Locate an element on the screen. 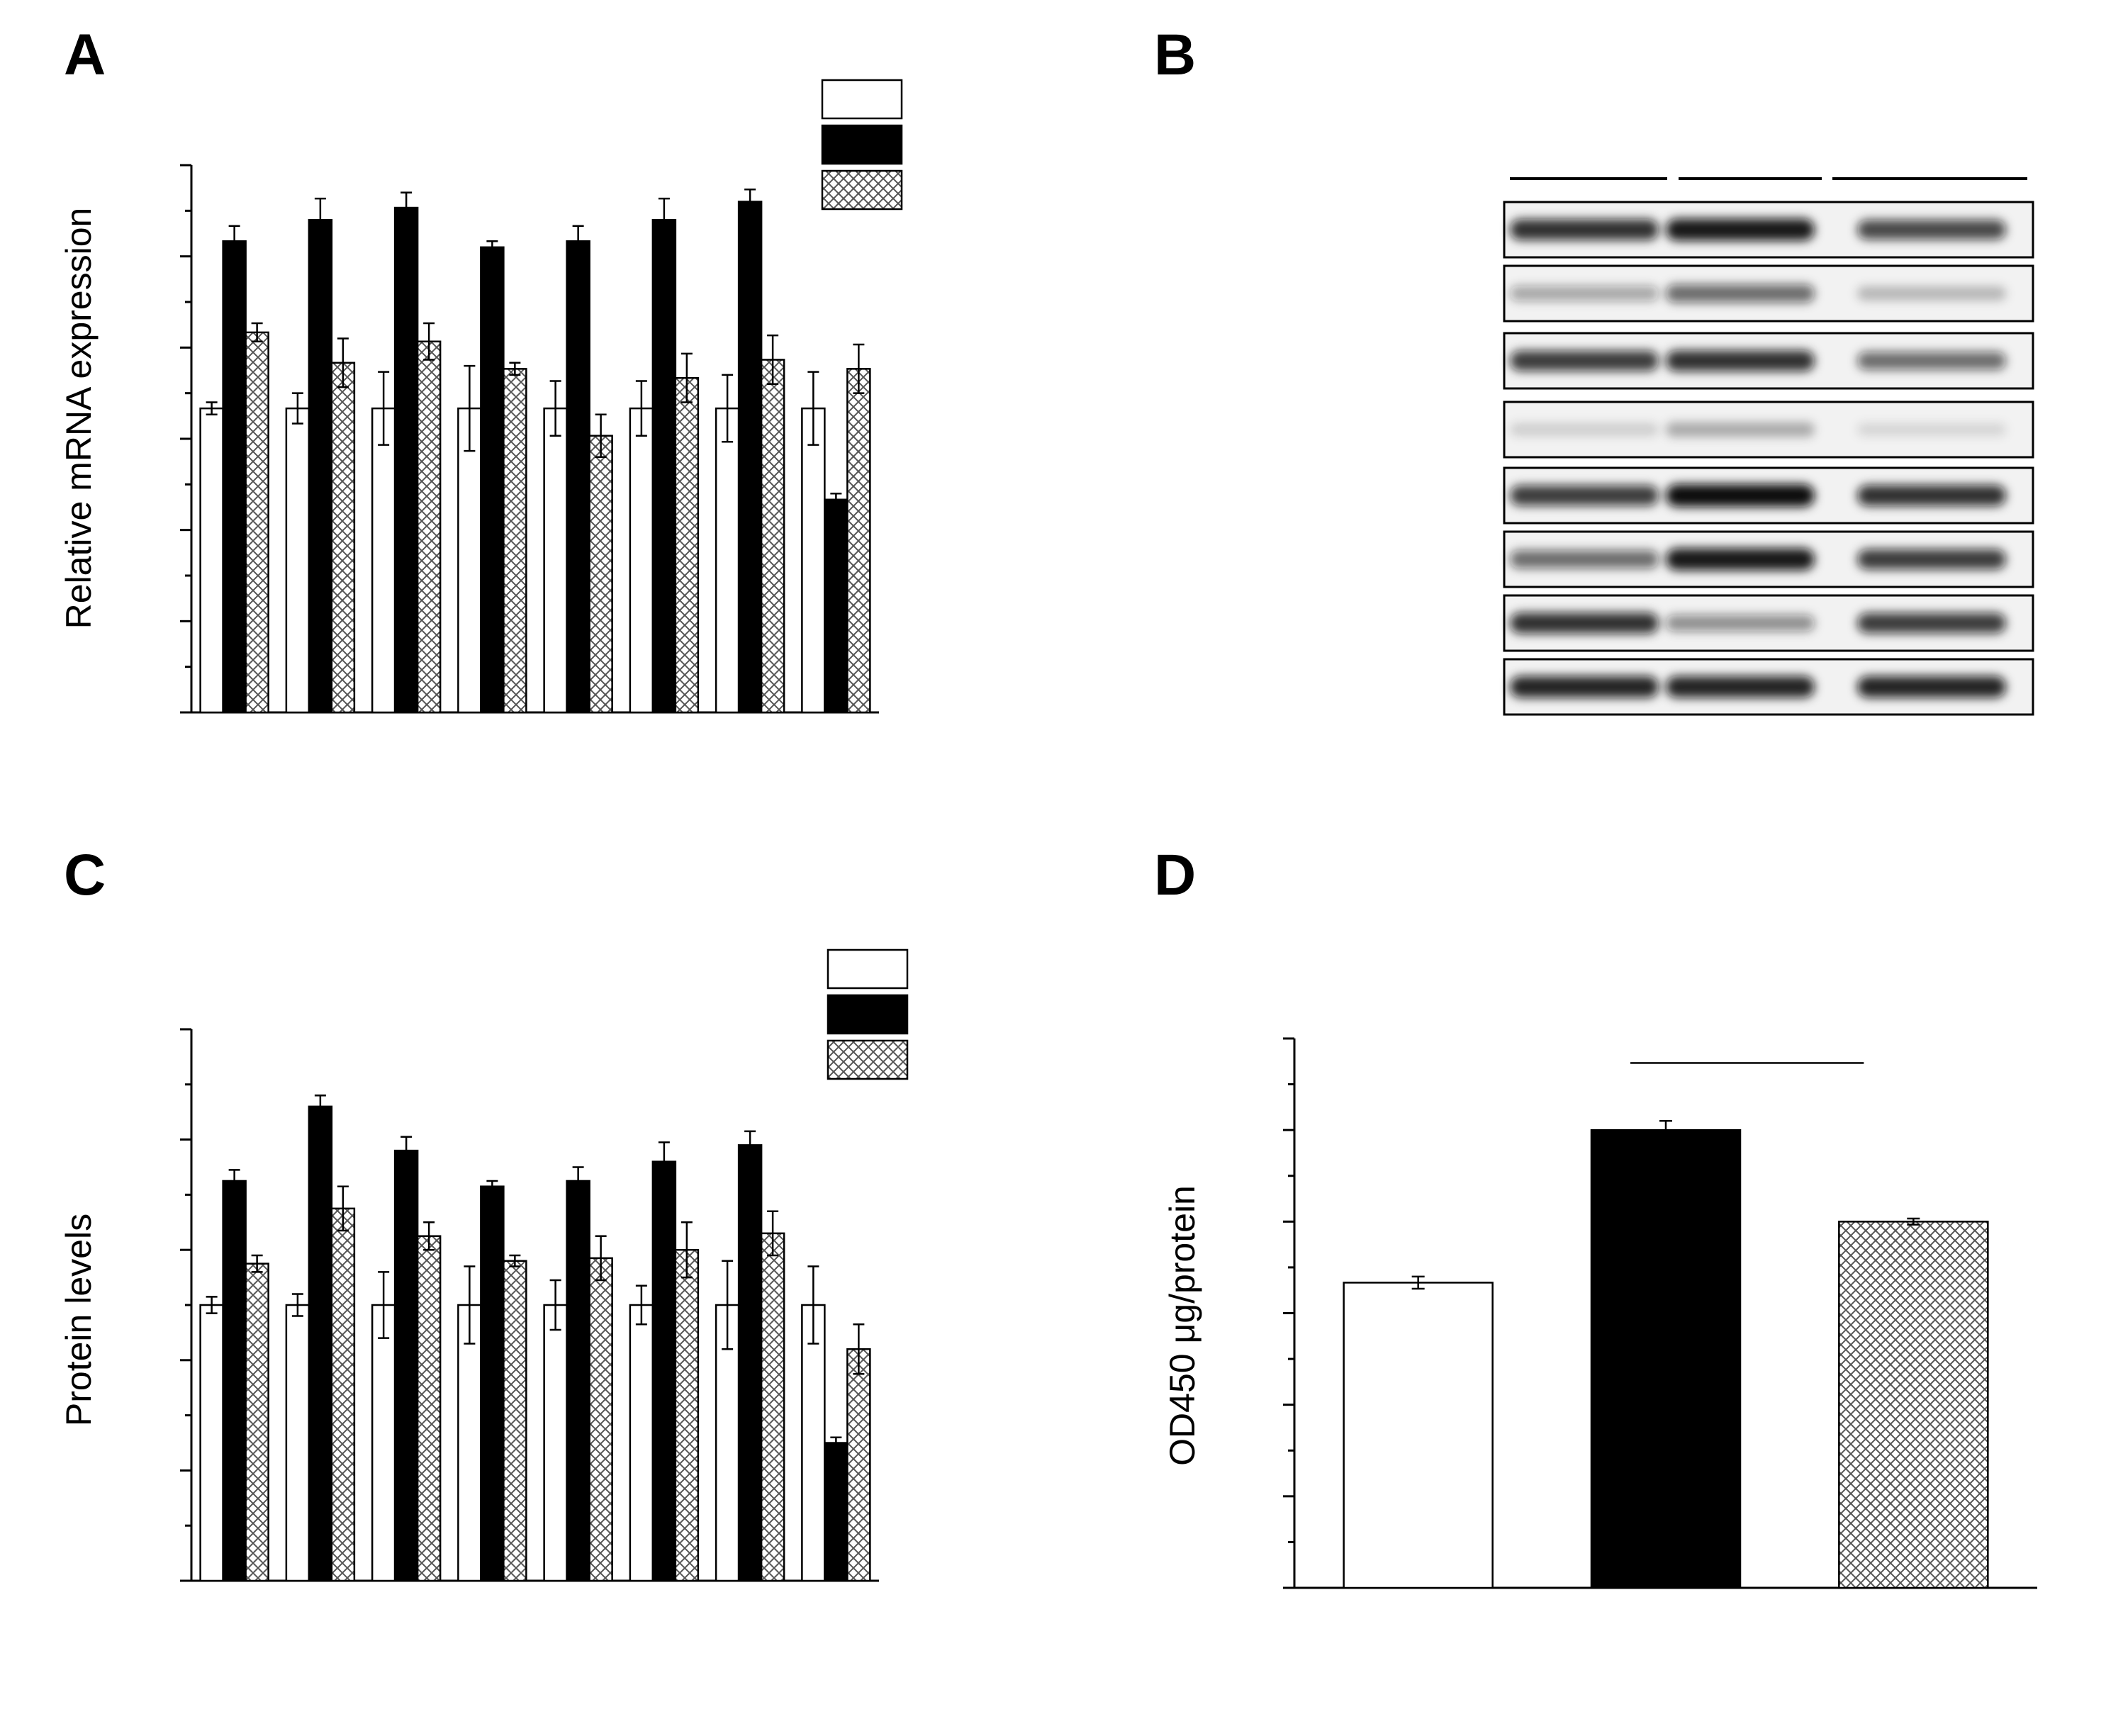 Image resolution: width=2106 pixels, height=1736 pixels. y-axis-title: Protein levels is located at coordinates (79, 1320).